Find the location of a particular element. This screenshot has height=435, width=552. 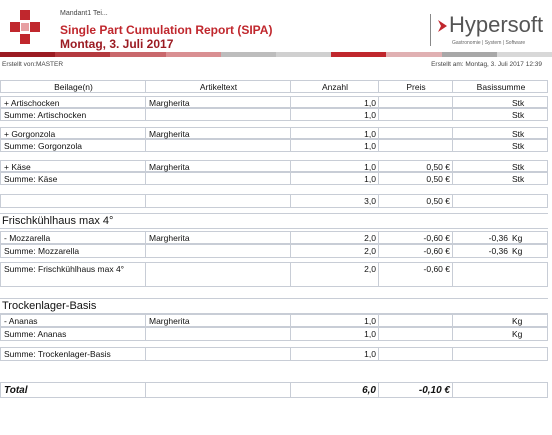

table-cell: Summe: Trockenlager-Basis is located at coordinates (57, 354).